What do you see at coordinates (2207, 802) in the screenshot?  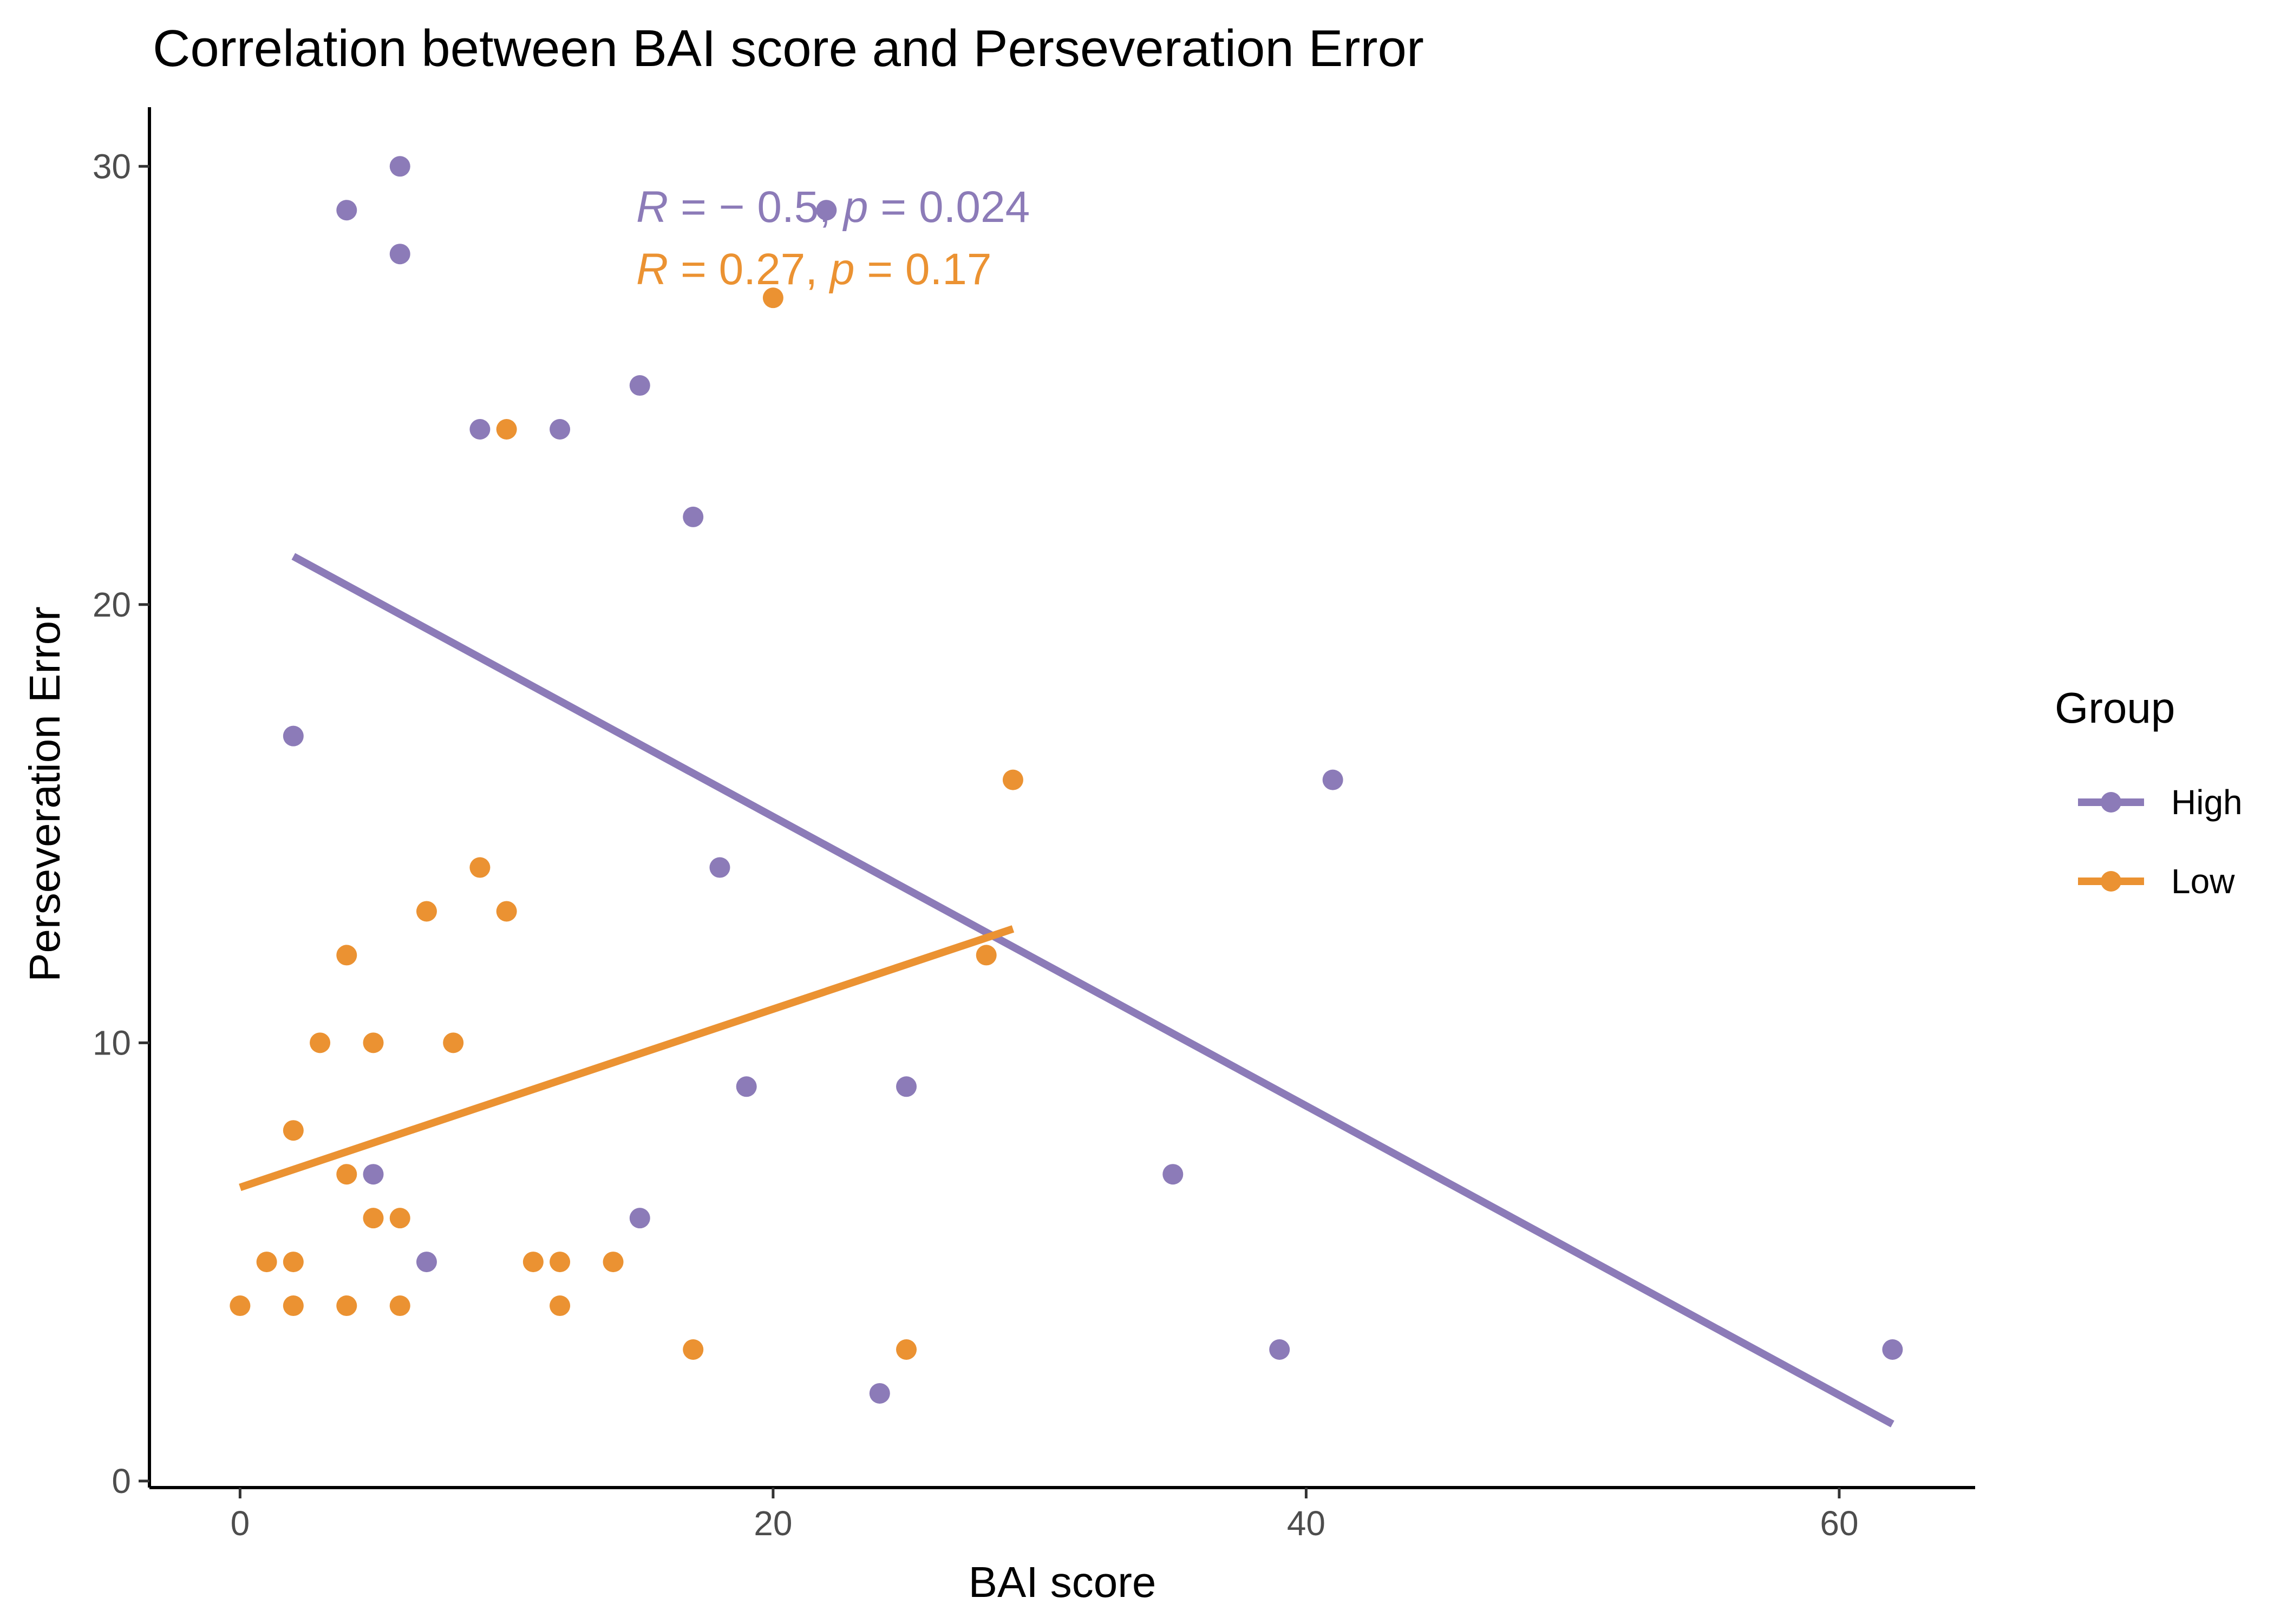 I see `legend-label-high: High` at bounding box center [2207, 802].